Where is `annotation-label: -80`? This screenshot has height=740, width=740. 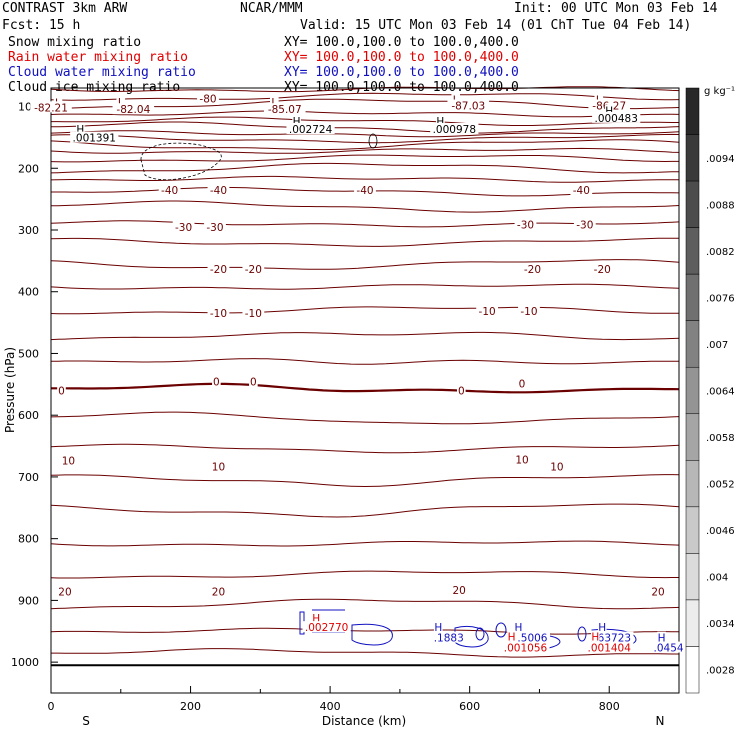 annotation-label: -80 is located at coordinates (207, 100).